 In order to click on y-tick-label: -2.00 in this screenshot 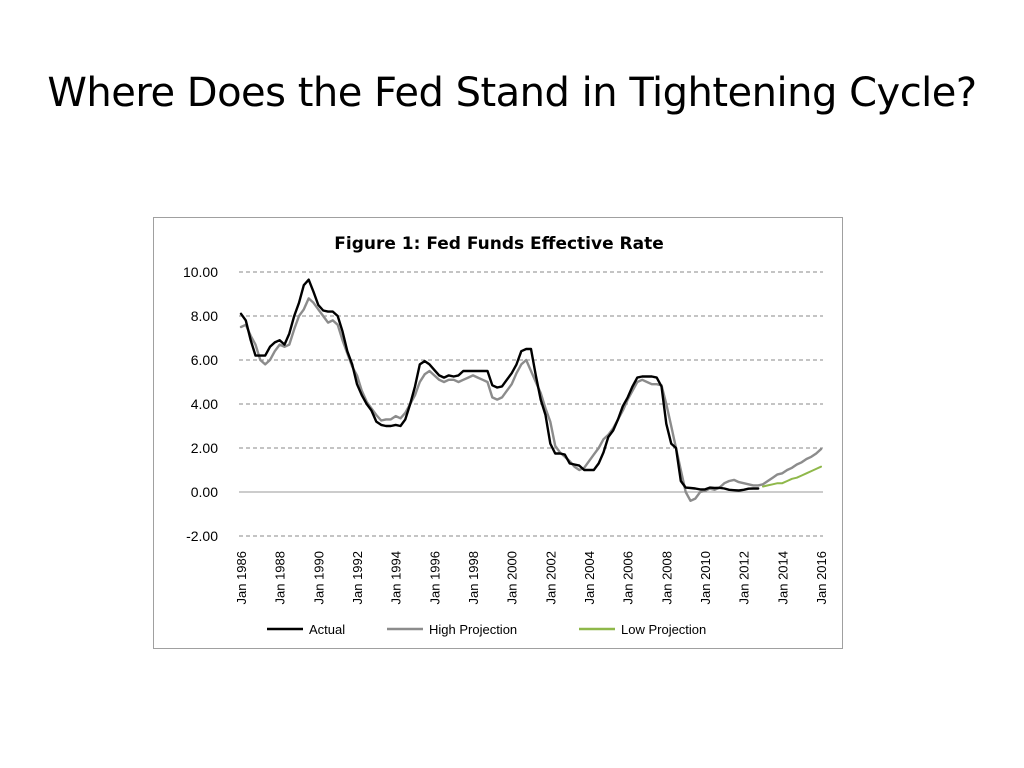, I will do `click(202, 536)`.